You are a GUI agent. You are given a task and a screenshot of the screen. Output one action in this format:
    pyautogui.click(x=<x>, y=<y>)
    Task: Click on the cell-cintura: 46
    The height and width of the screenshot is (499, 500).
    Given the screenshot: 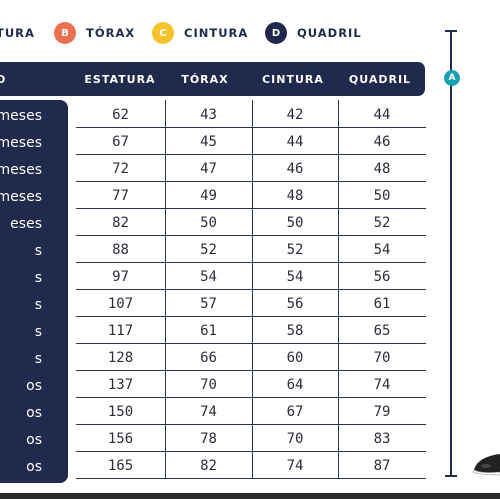 What is the action you would take?
    pyautogui.click(x=295, y=169)
    